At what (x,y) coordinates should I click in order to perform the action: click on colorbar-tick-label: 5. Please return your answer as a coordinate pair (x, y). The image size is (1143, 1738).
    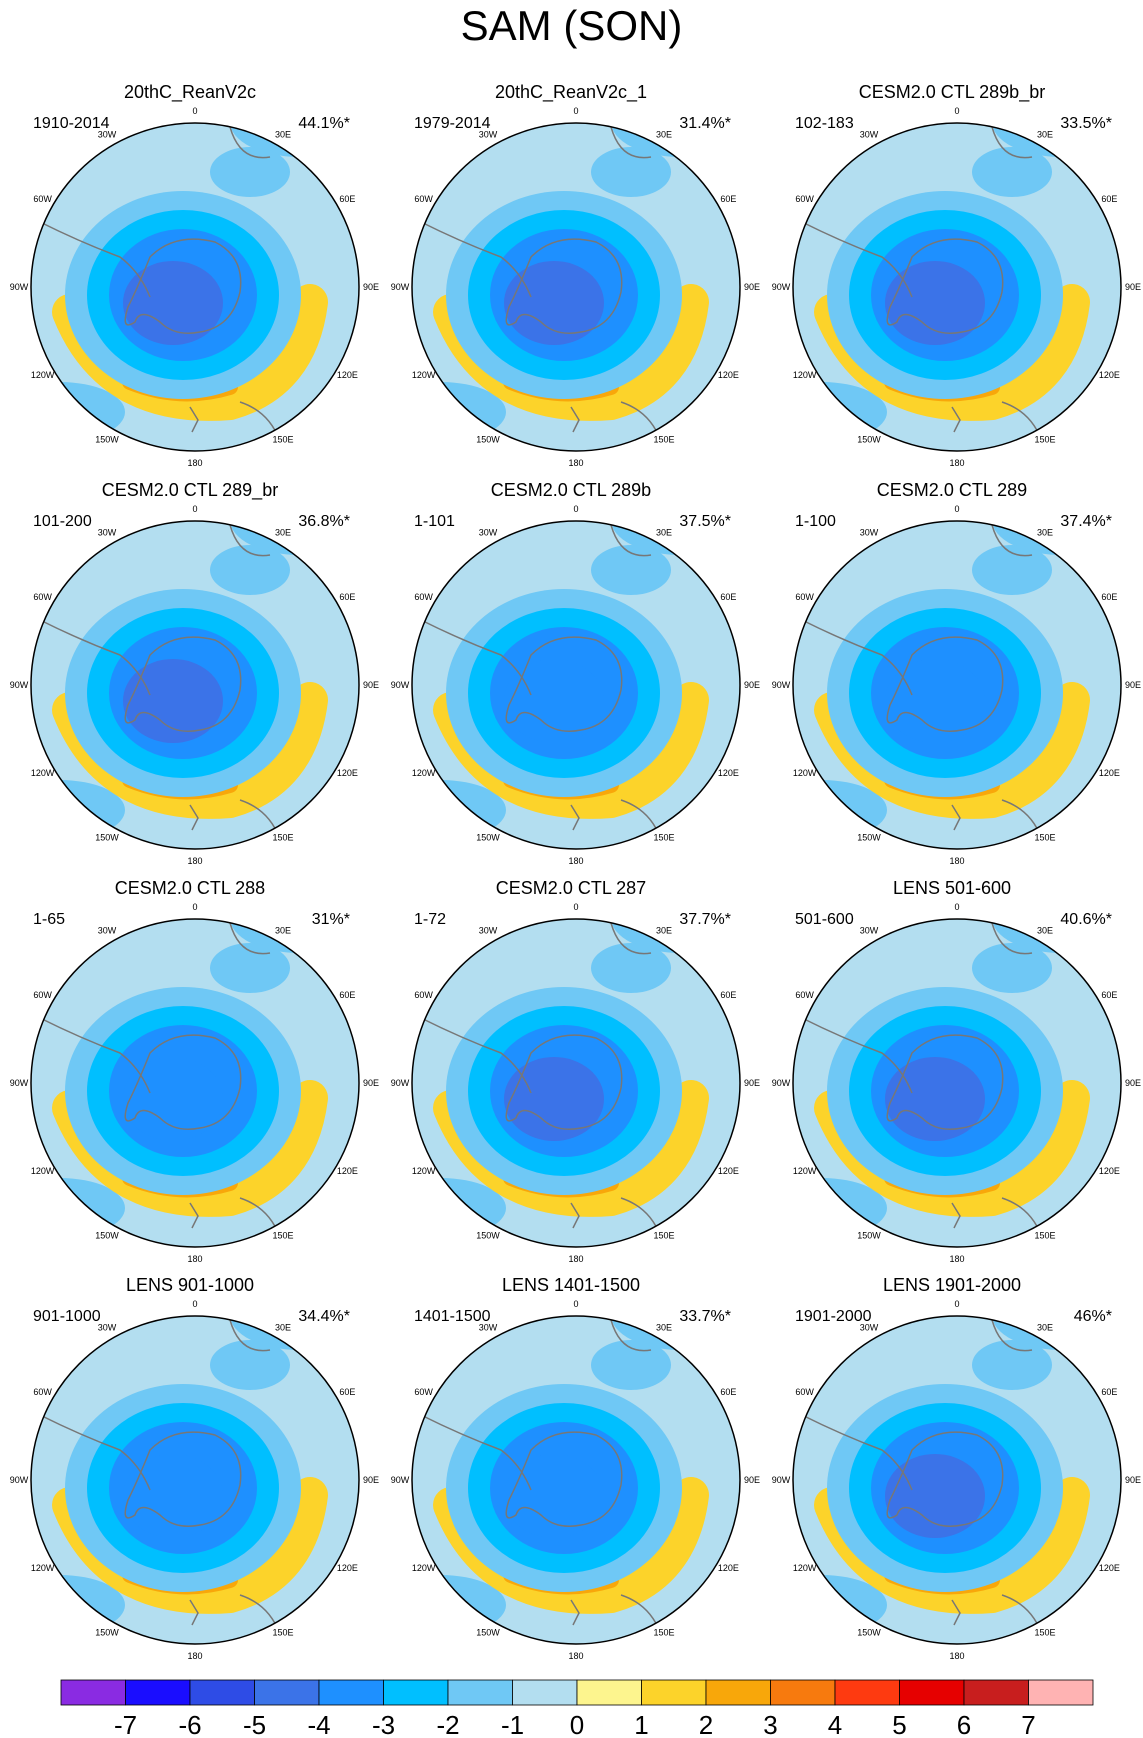
    Looking at the image, I should click on (899, 1724).